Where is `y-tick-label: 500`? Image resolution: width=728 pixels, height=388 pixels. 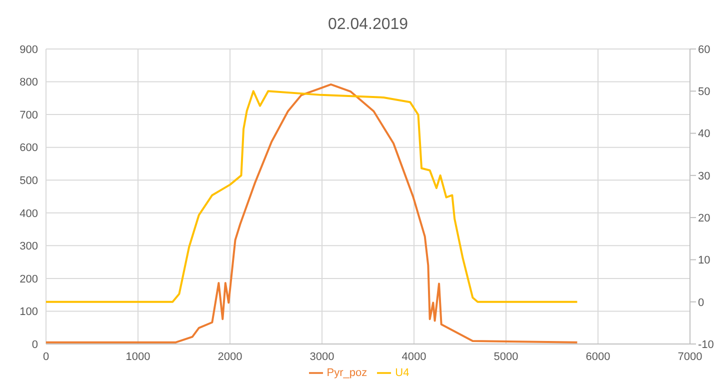 y-tick-label: 500 is located at coordinates (29, 181).